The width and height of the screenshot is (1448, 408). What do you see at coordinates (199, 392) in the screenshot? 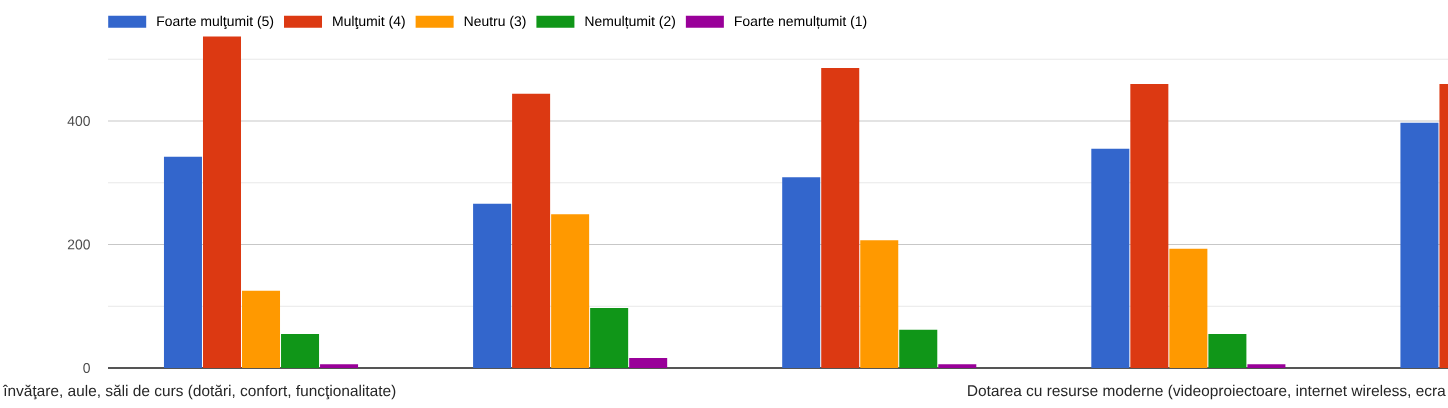
I see `x-tick-label: învăţare, aule, săli de curs (dotări, confort, funcţionalitate)` at bounding box center [199, 392].